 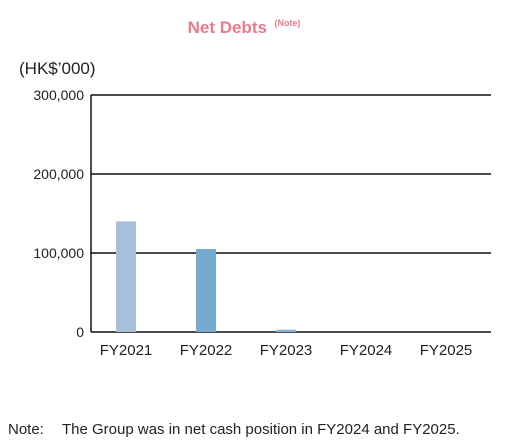 What do you see at coordinates (58, 213) in the screenshot?
I see `y-tick-labels: 0 100,000 200,000 300,000` at bounding box center [58, 213].